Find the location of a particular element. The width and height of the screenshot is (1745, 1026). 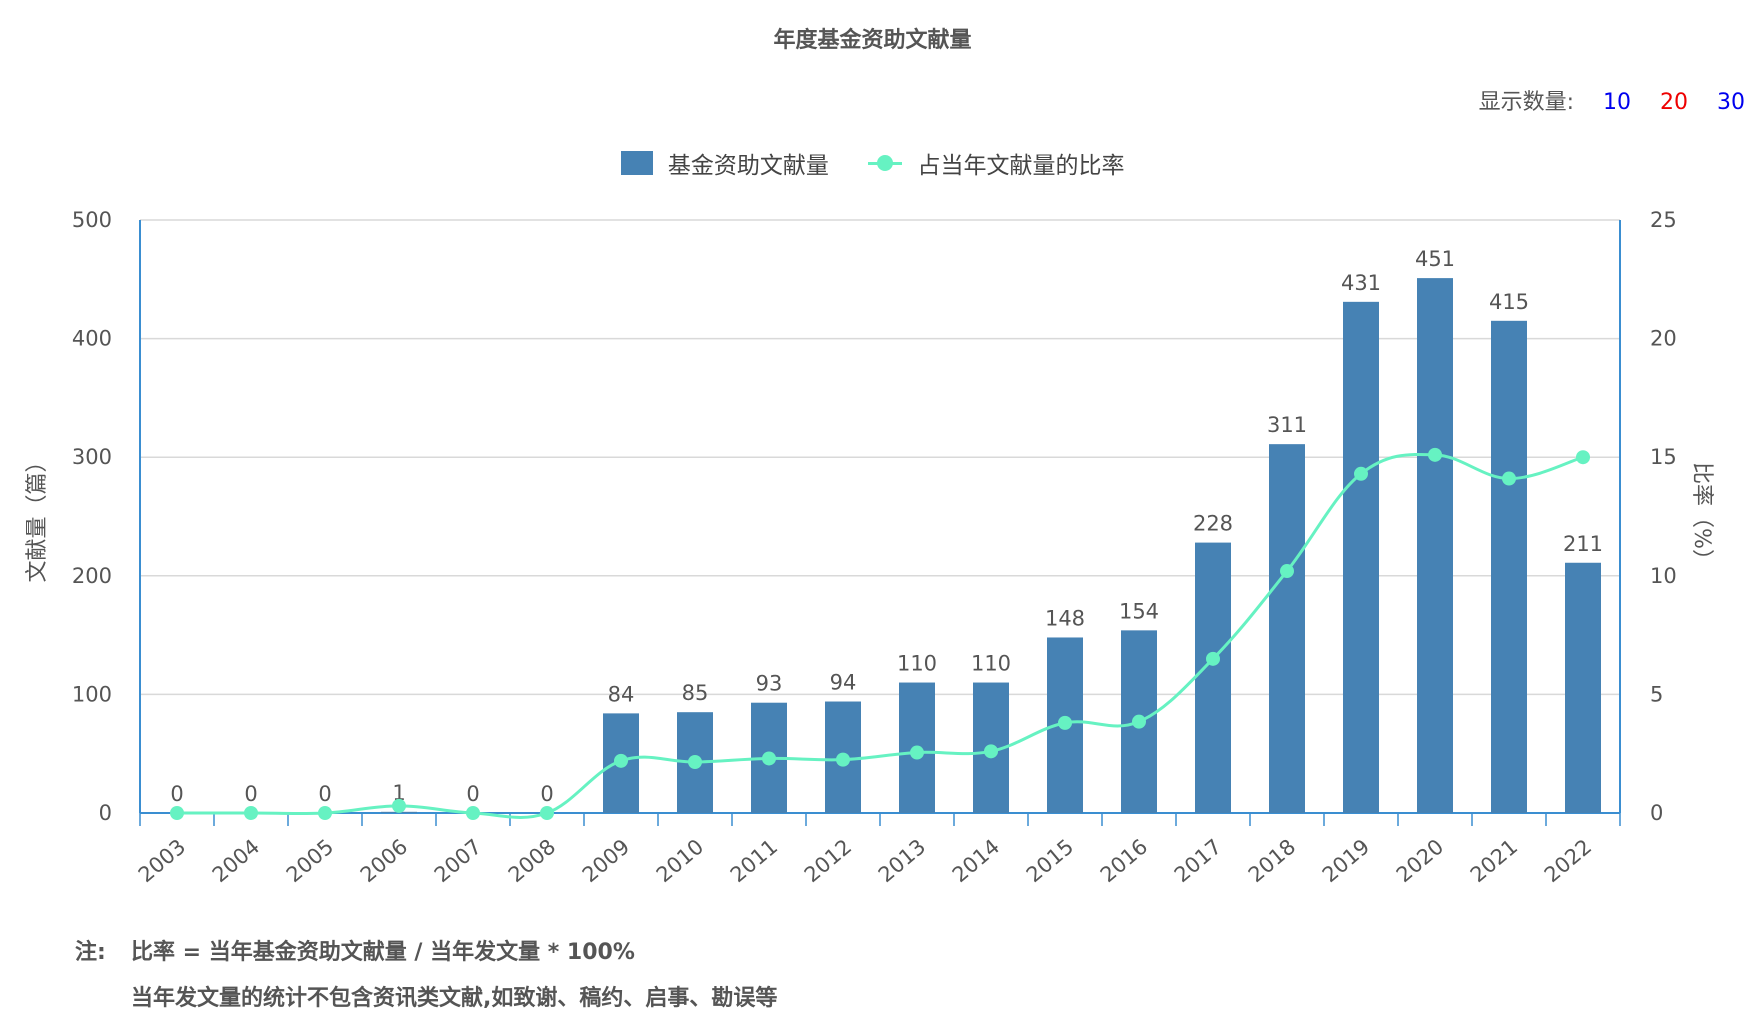

x-tick-label: 2010 is located at coordinates (680, 860).